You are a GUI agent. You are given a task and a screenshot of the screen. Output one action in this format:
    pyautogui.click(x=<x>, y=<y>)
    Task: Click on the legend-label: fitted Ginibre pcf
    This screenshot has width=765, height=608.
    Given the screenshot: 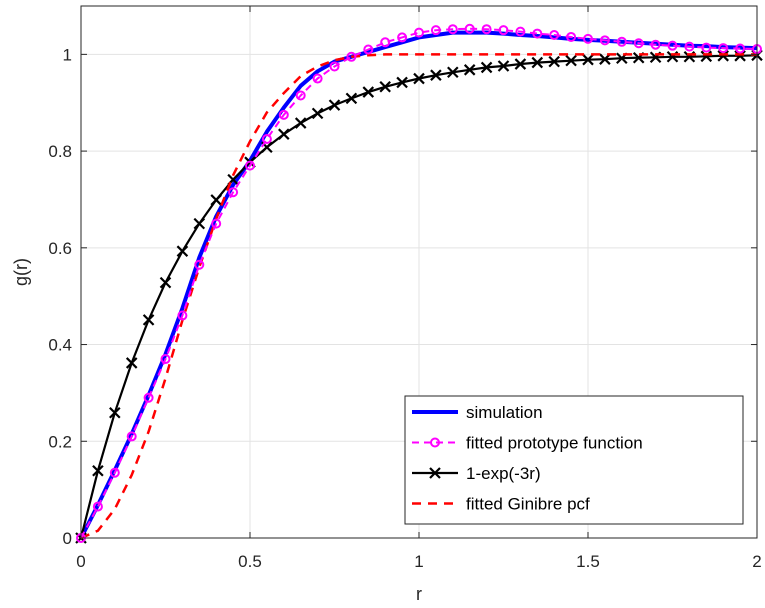 What is the action you would take?
    pyautogui.click(x=528, y=504)
    